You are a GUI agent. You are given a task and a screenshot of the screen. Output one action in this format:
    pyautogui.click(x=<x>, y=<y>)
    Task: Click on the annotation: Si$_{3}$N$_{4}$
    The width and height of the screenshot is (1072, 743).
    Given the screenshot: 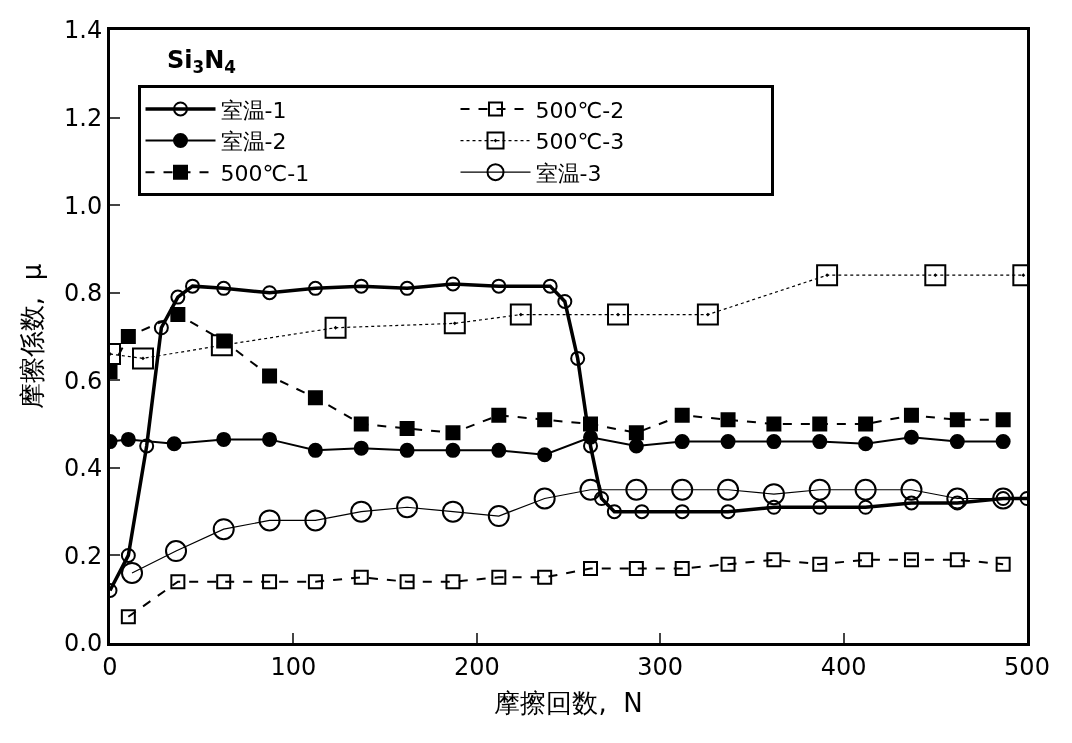 What is the action you would take?
    pyautogui.click(x=201, y=62)
    